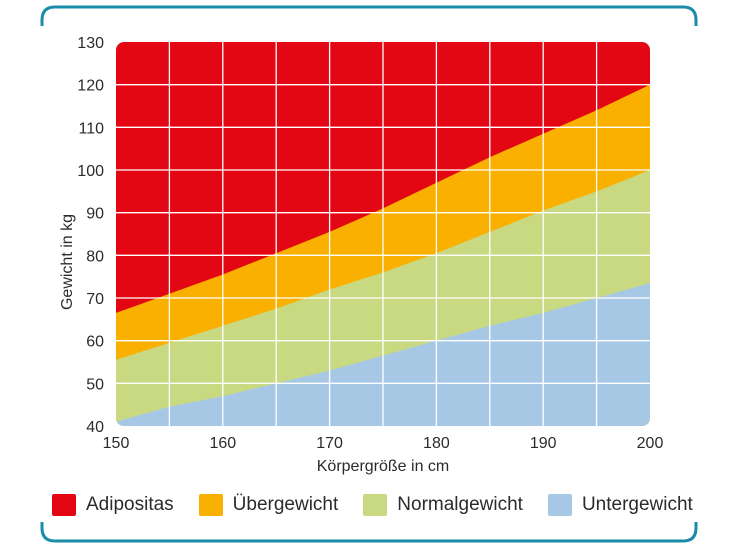 This screenshot has height=547, width=746. What do you see at coordinates (116, 443) in the screenshot?
I see `x-tick-label: 150` at bounding box center [116, 443].